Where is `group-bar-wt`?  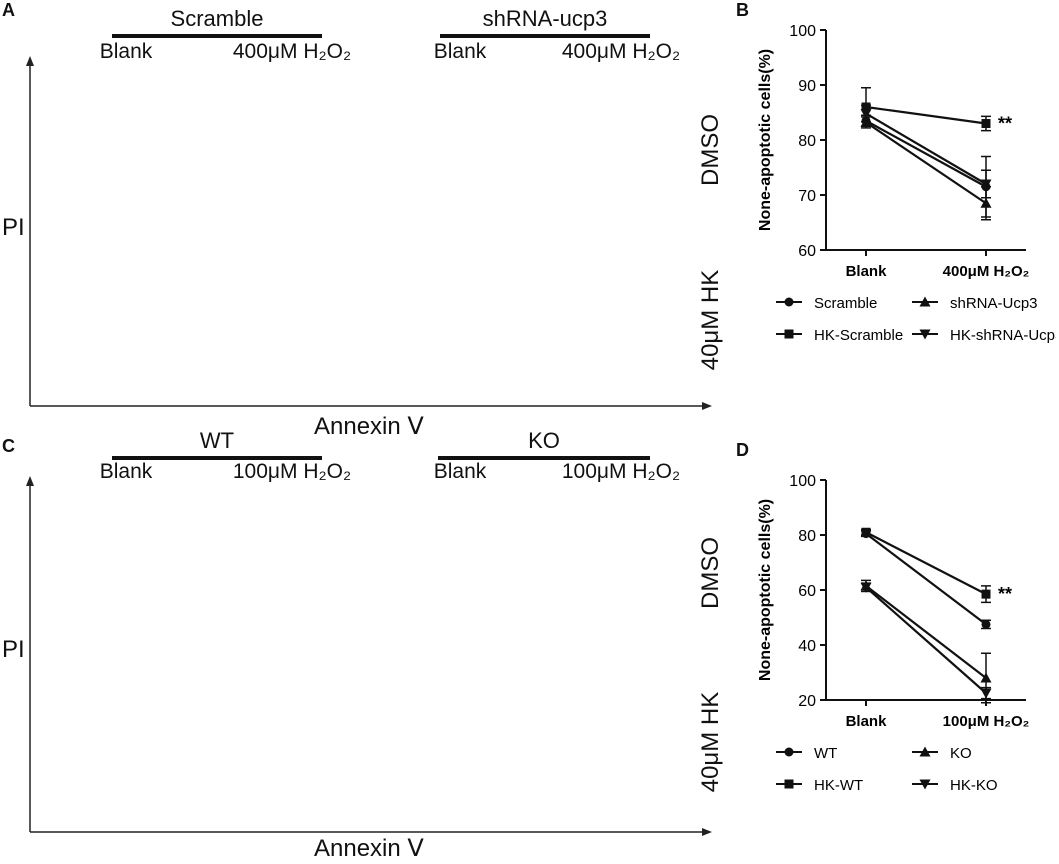
group-bar-wt is located at coordinates (217, 458).